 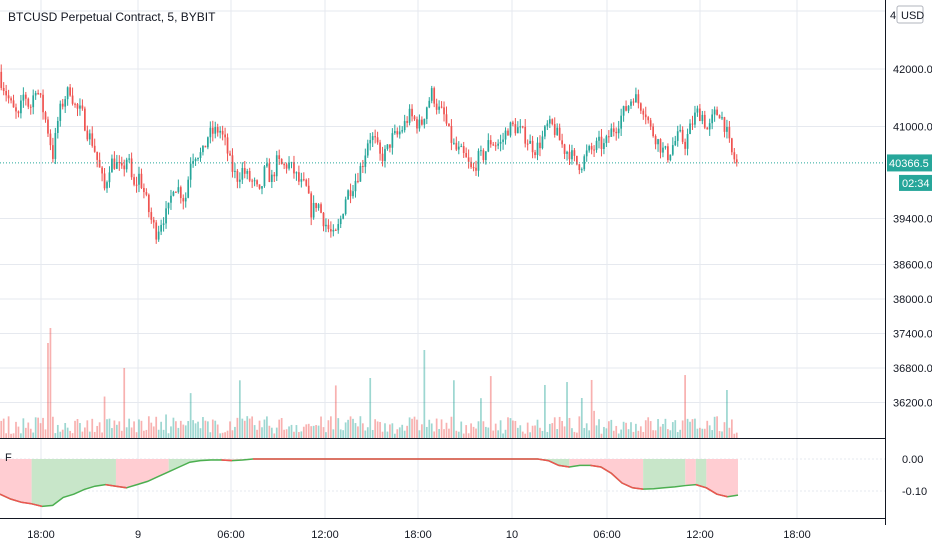 I want to click on currency-button-label: USD, so click(x=912, y=16).